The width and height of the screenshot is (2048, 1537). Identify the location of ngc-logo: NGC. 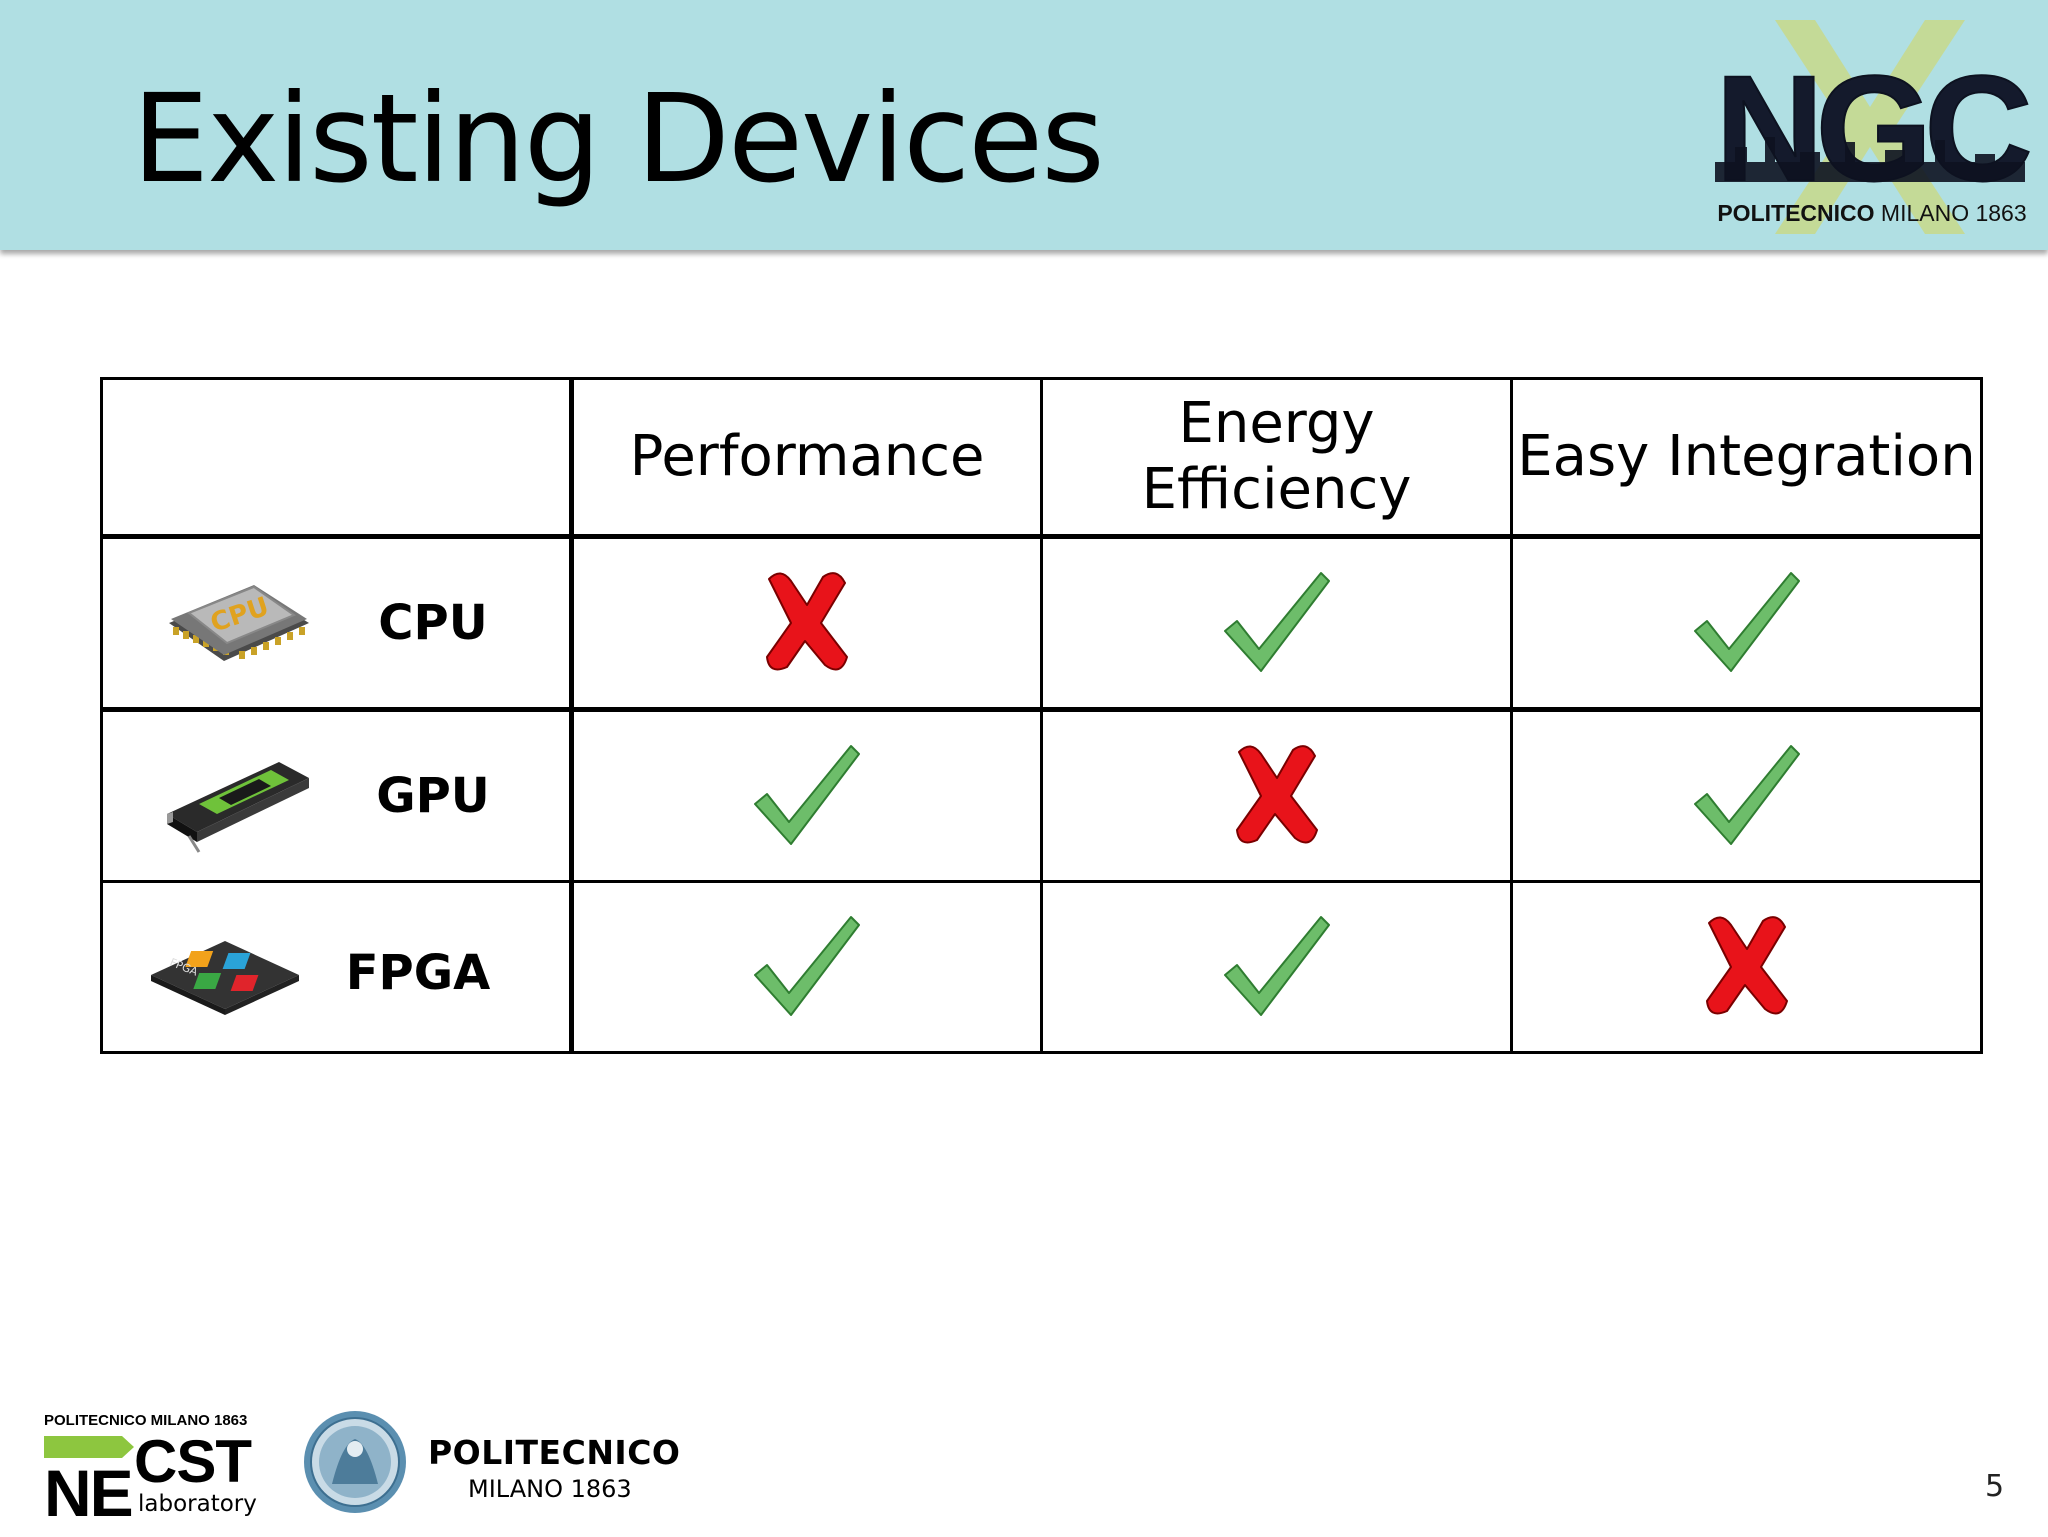
(1874, 127).